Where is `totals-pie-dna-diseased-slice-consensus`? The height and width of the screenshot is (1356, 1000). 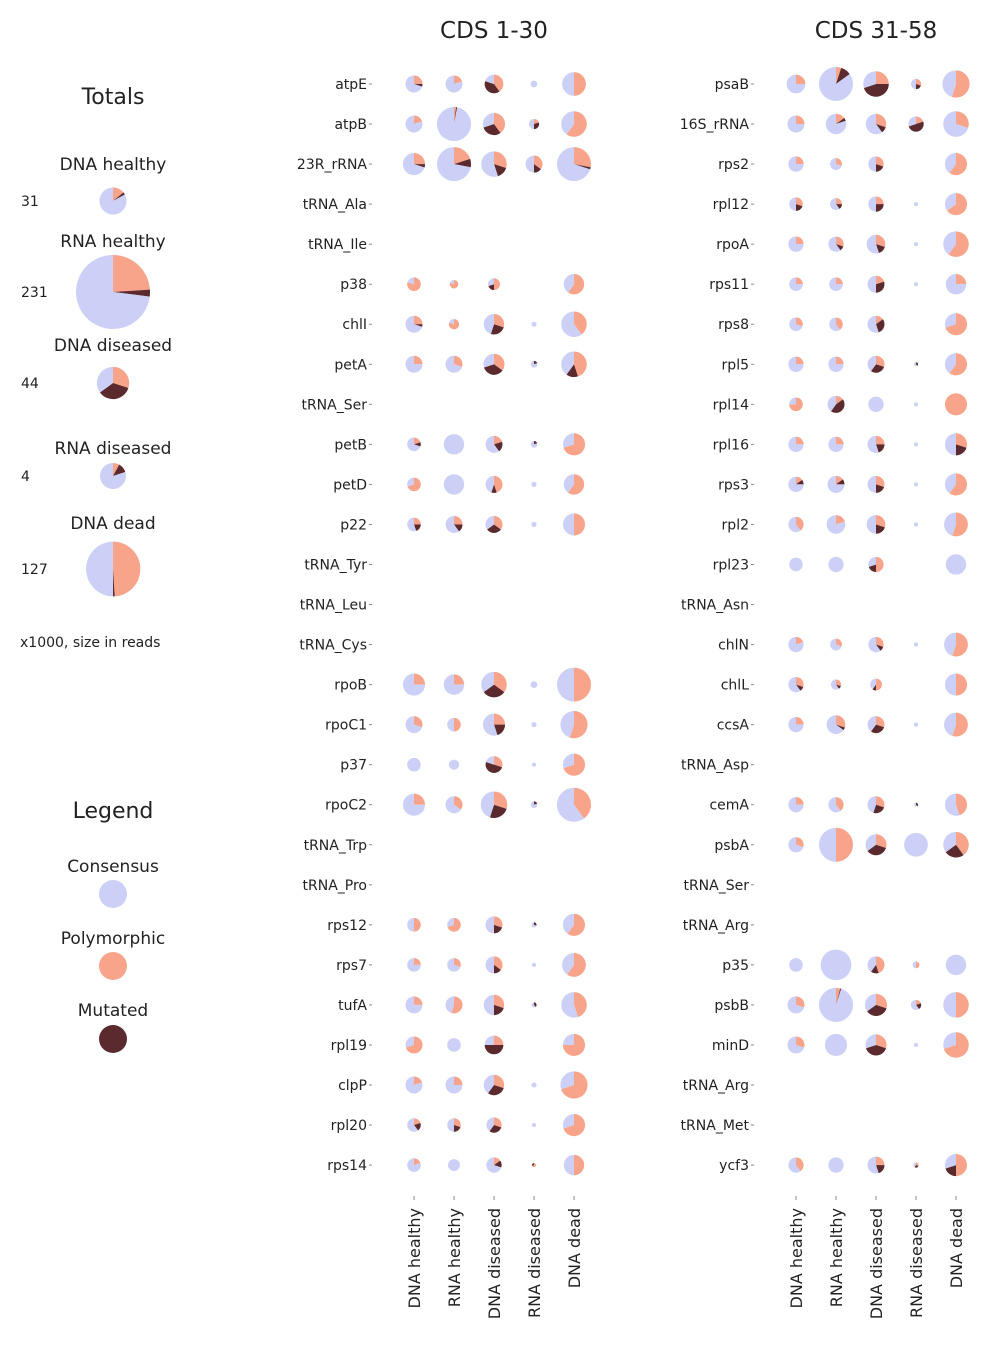
totals-pie-dna-diseased-slice-consensus is located at coordinates (104, 379).